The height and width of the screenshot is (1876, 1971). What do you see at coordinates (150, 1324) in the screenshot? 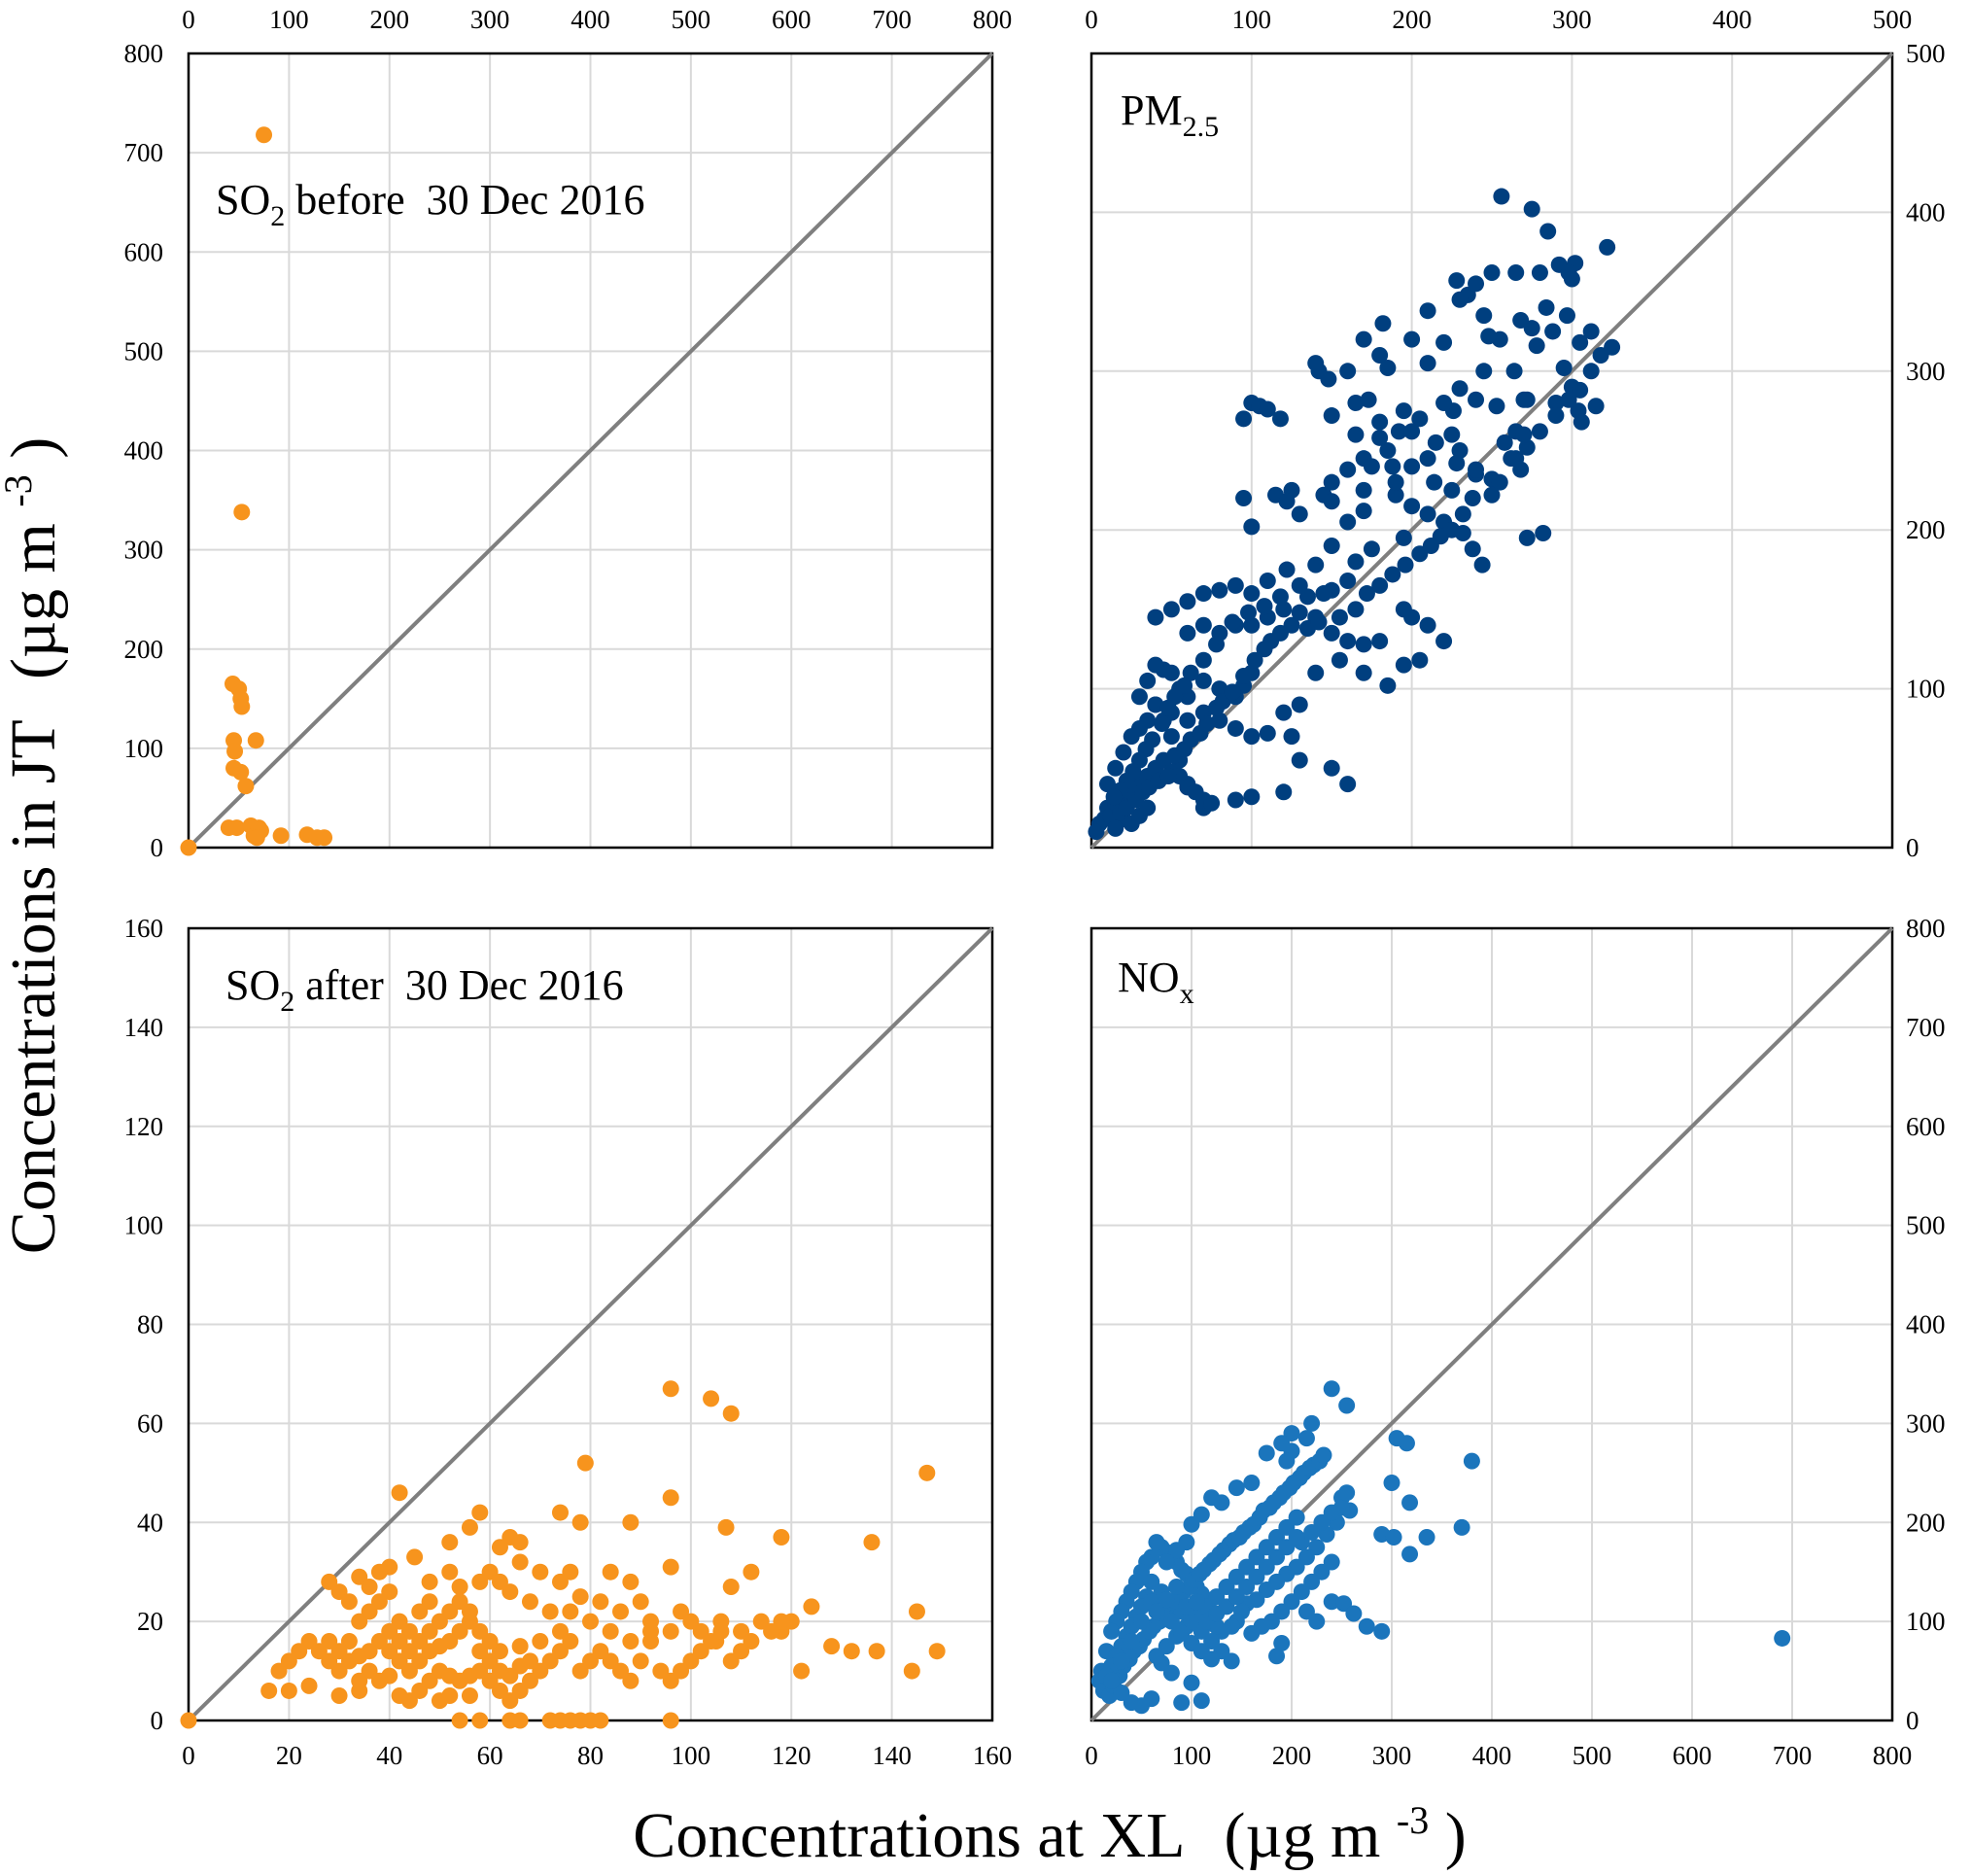
I see `y-tick-label: 80` at bounding box center [150, 1324].